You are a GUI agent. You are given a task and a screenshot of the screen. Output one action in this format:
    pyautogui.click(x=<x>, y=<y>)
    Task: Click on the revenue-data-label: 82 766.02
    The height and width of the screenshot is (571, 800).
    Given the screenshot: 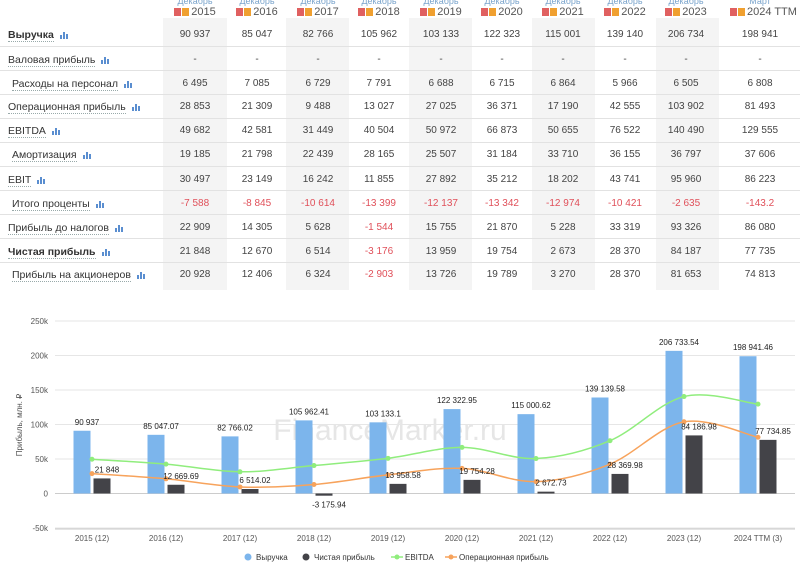 What is the action you would take?
    pyautogui.click(x=235, y=427)
    